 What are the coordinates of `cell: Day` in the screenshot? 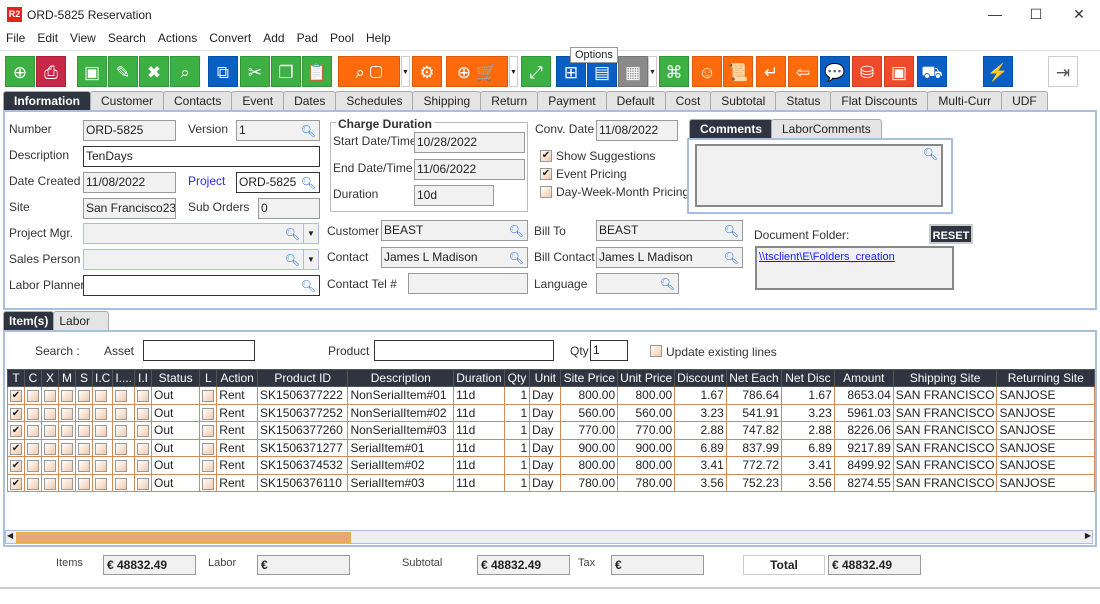 It's located at (545, 430).